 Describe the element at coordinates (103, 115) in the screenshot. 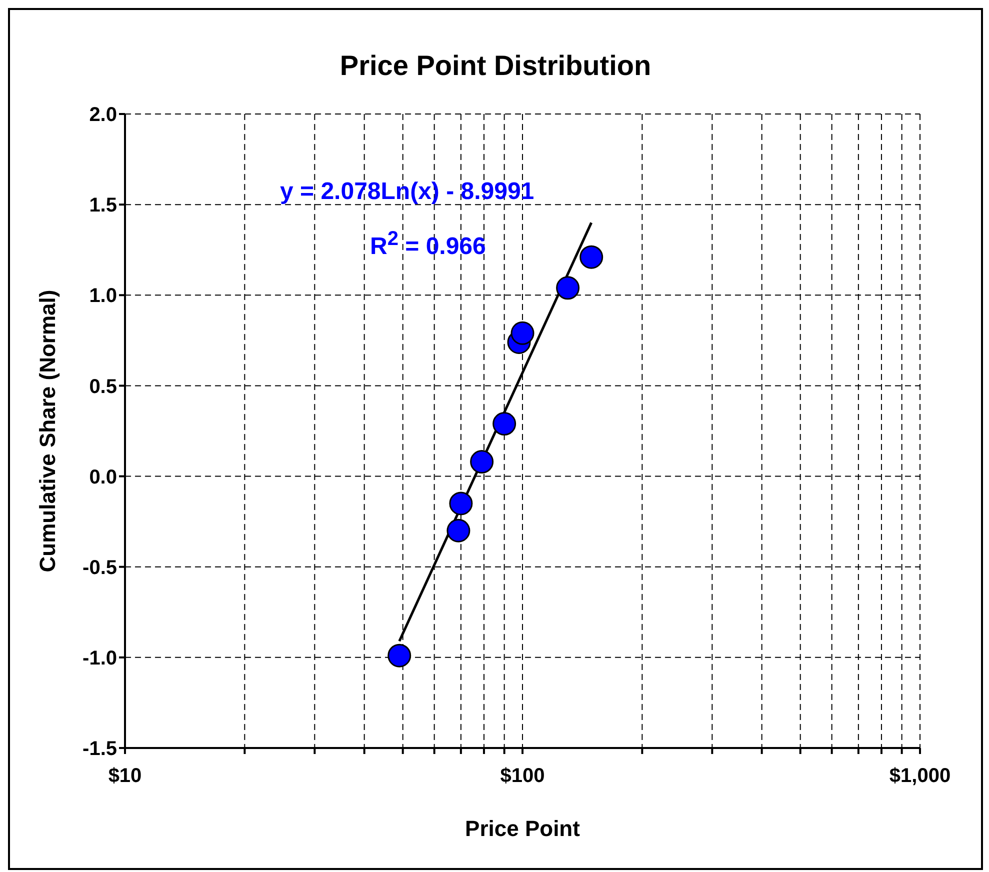

I see `y-tick-label: 2.0` at that location.